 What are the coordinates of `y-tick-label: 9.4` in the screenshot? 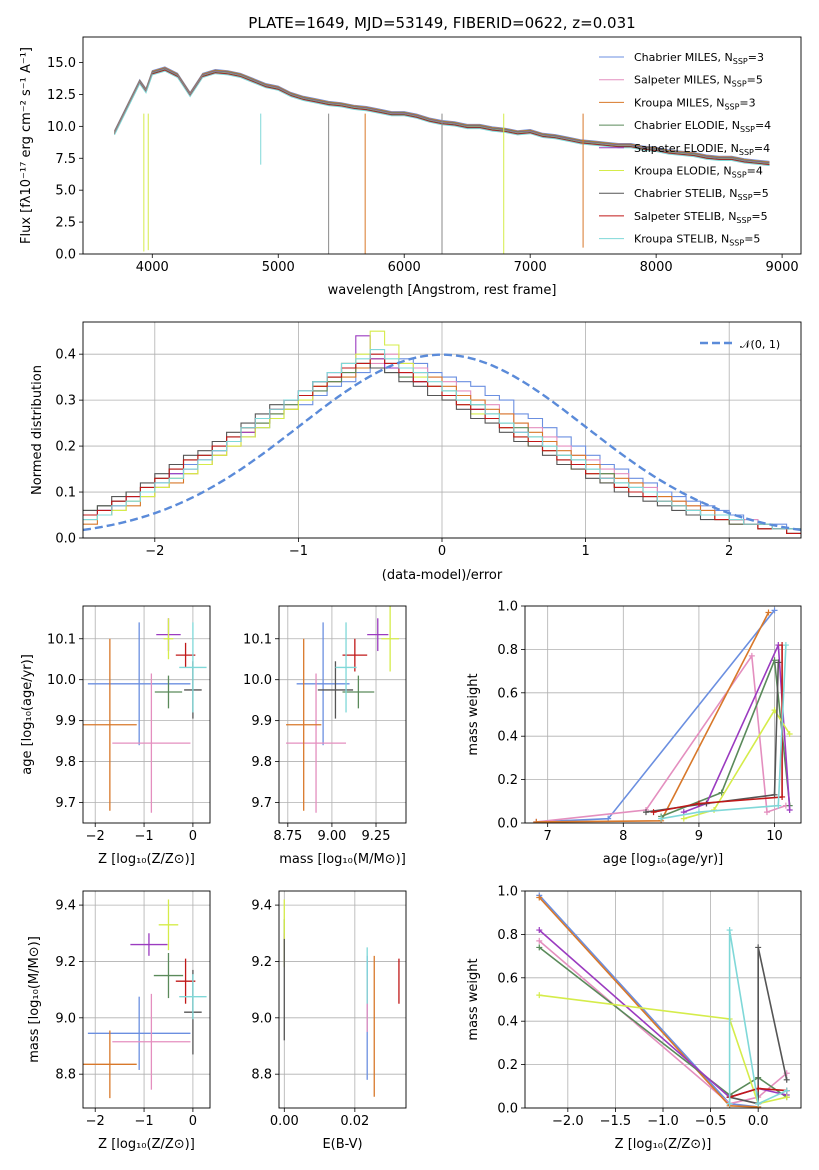 It's located at (261, 906).